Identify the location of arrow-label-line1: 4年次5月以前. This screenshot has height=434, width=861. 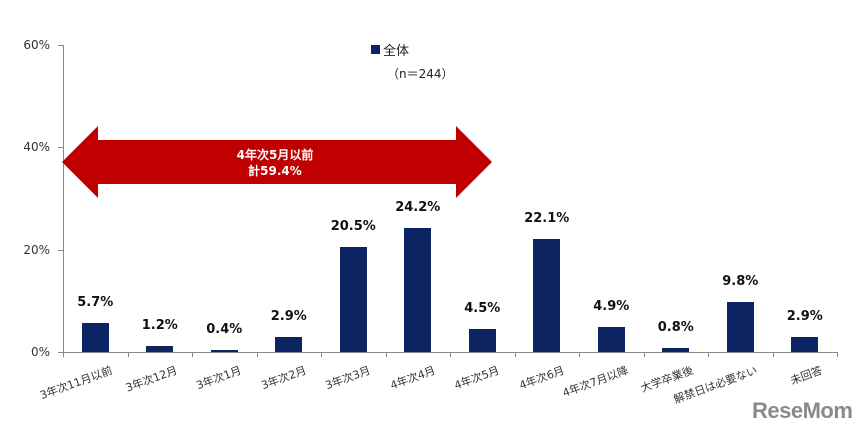
(275, 155).